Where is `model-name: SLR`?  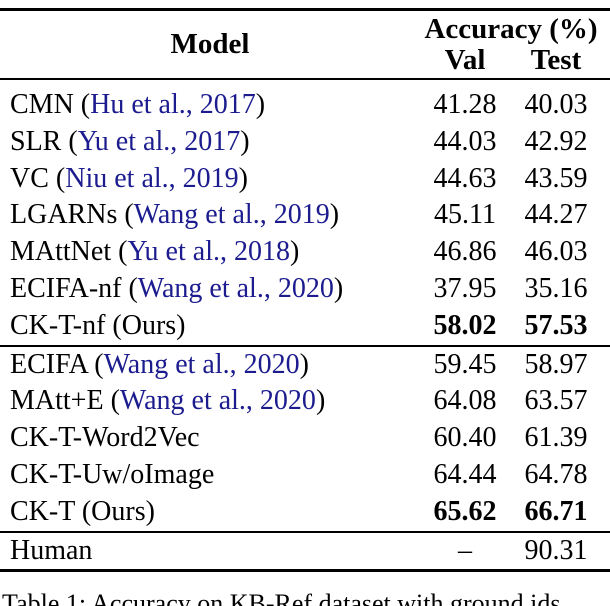 model-name: SLR is located at coordinates (36, 141).